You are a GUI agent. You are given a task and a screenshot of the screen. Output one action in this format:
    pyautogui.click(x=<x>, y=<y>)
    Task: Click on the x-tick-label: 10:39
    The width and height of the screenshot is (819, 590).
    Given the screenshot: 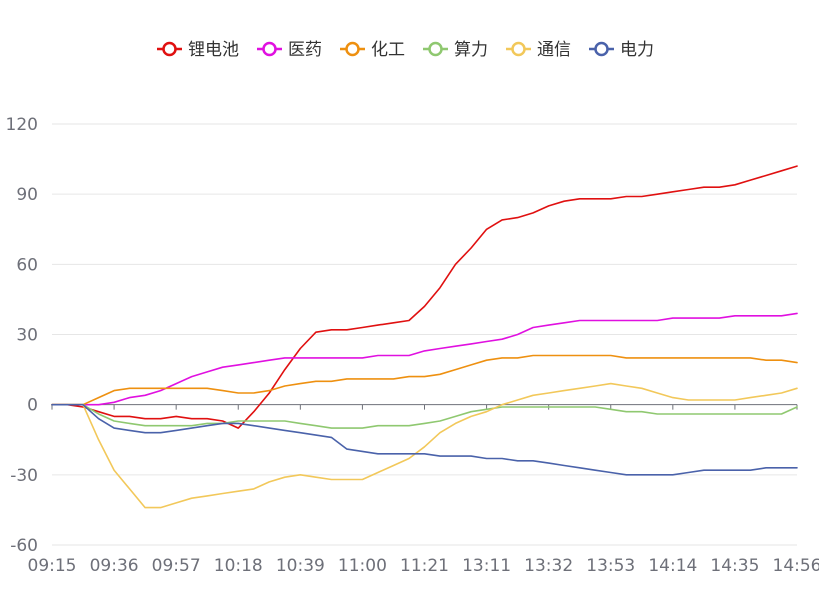 What is the action you would take?
    pyautogui.click(x=300, y=566)
    